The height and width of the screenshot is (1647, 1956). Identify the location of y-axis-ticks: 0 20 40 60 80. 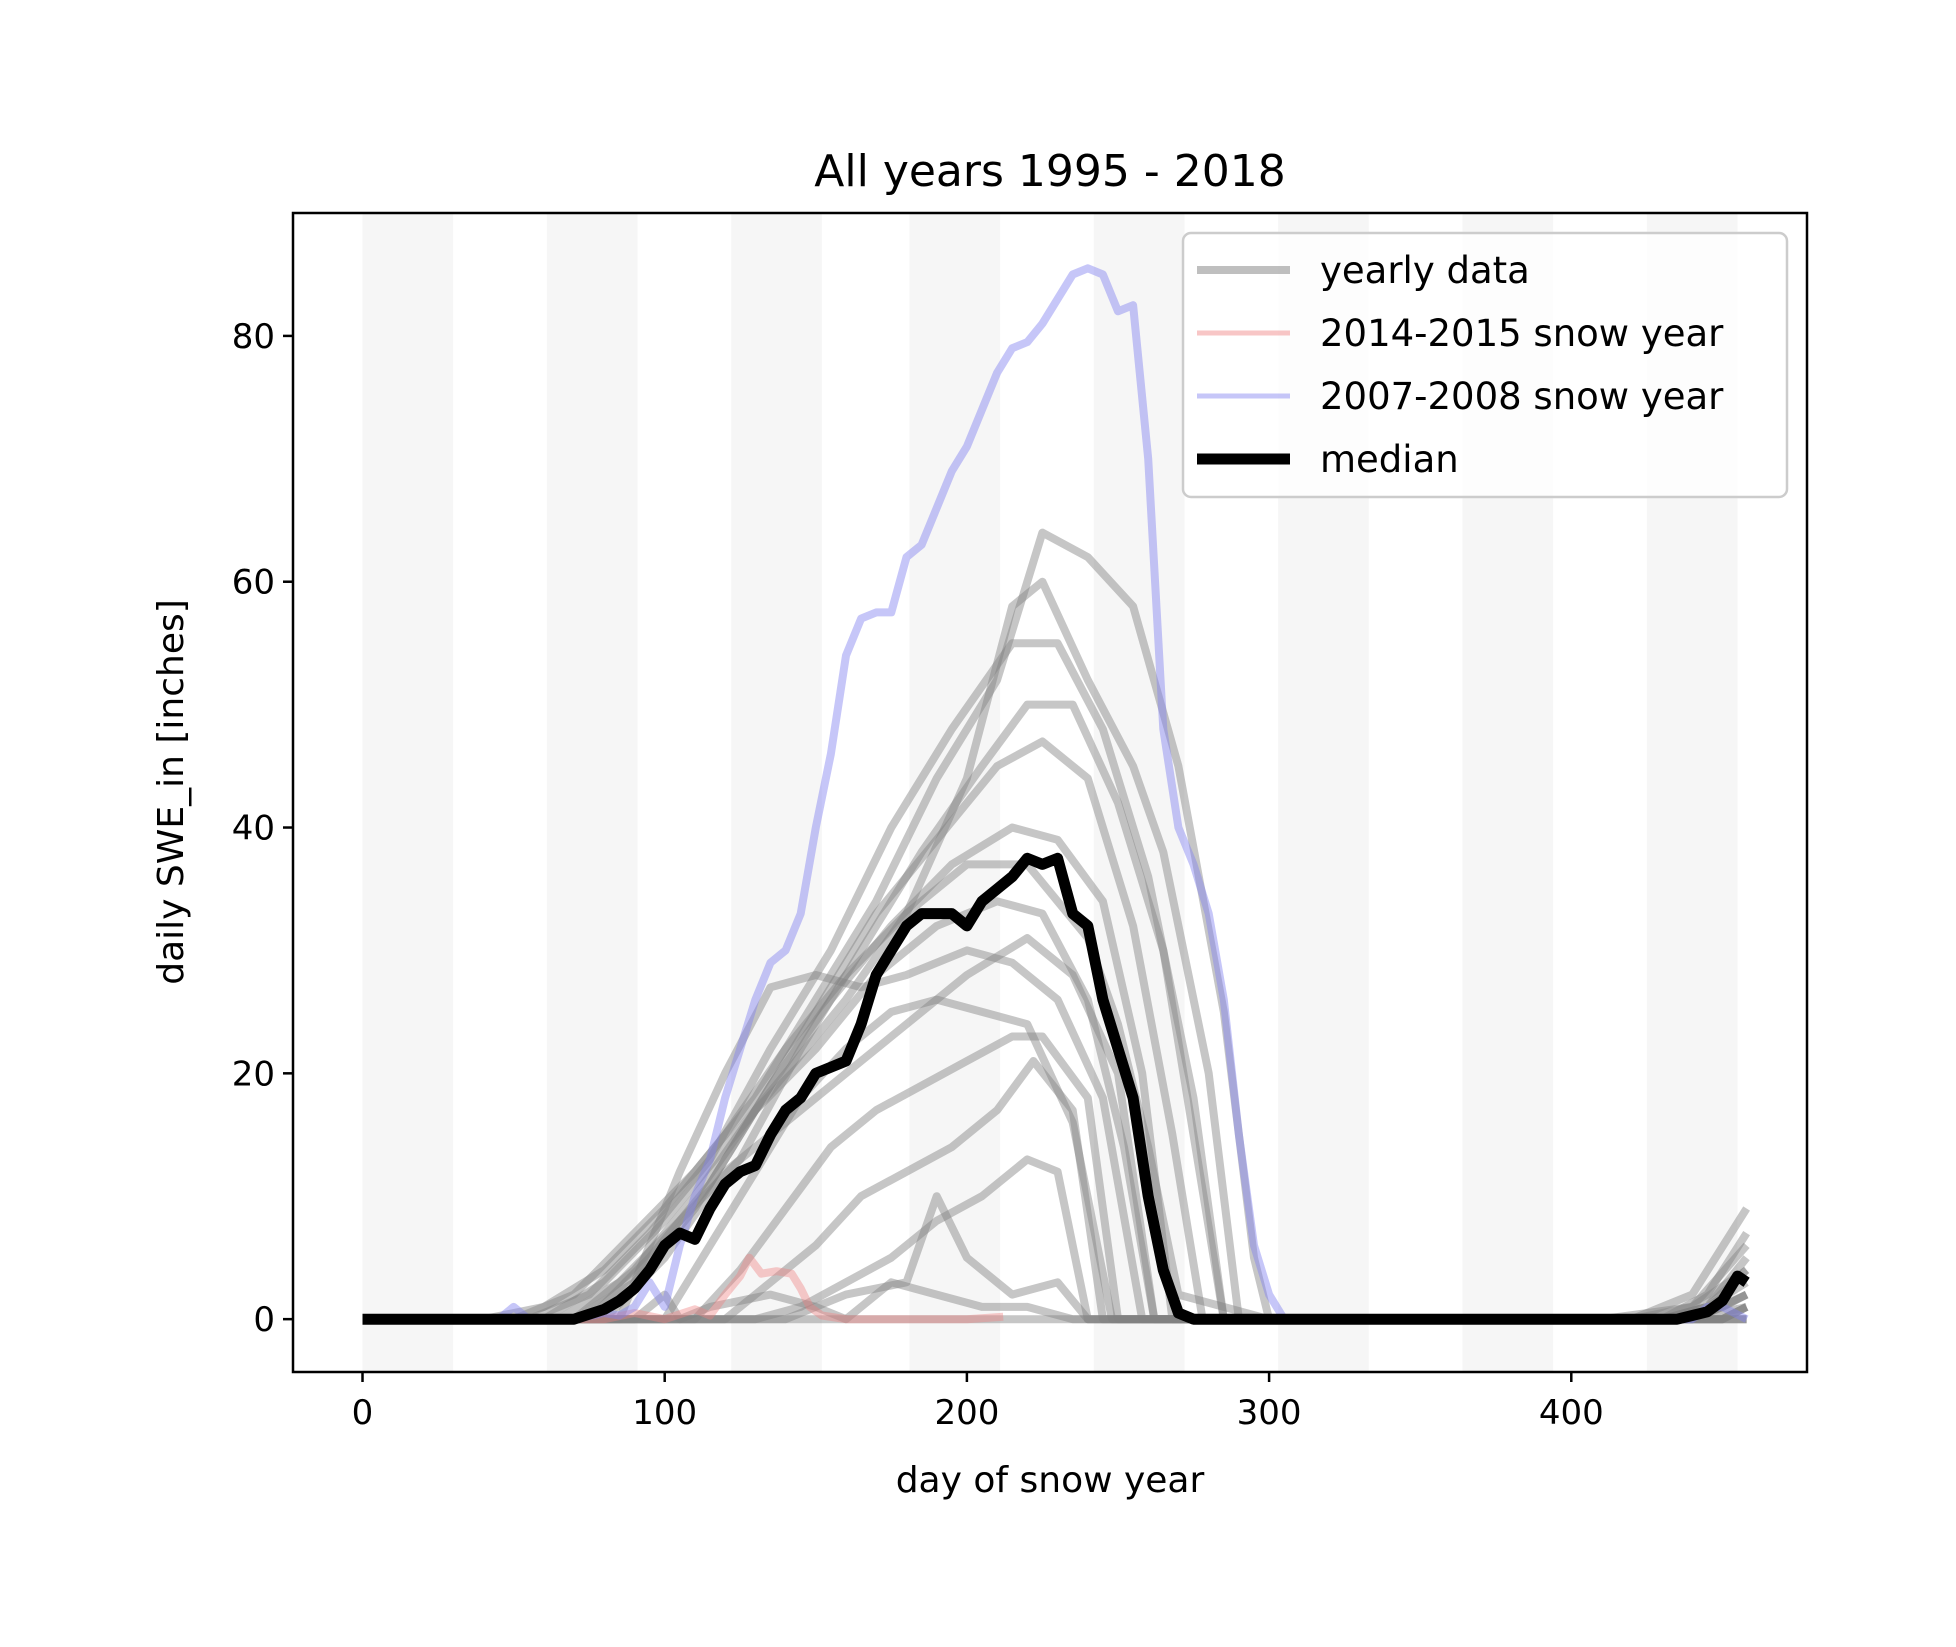
(262, 828).